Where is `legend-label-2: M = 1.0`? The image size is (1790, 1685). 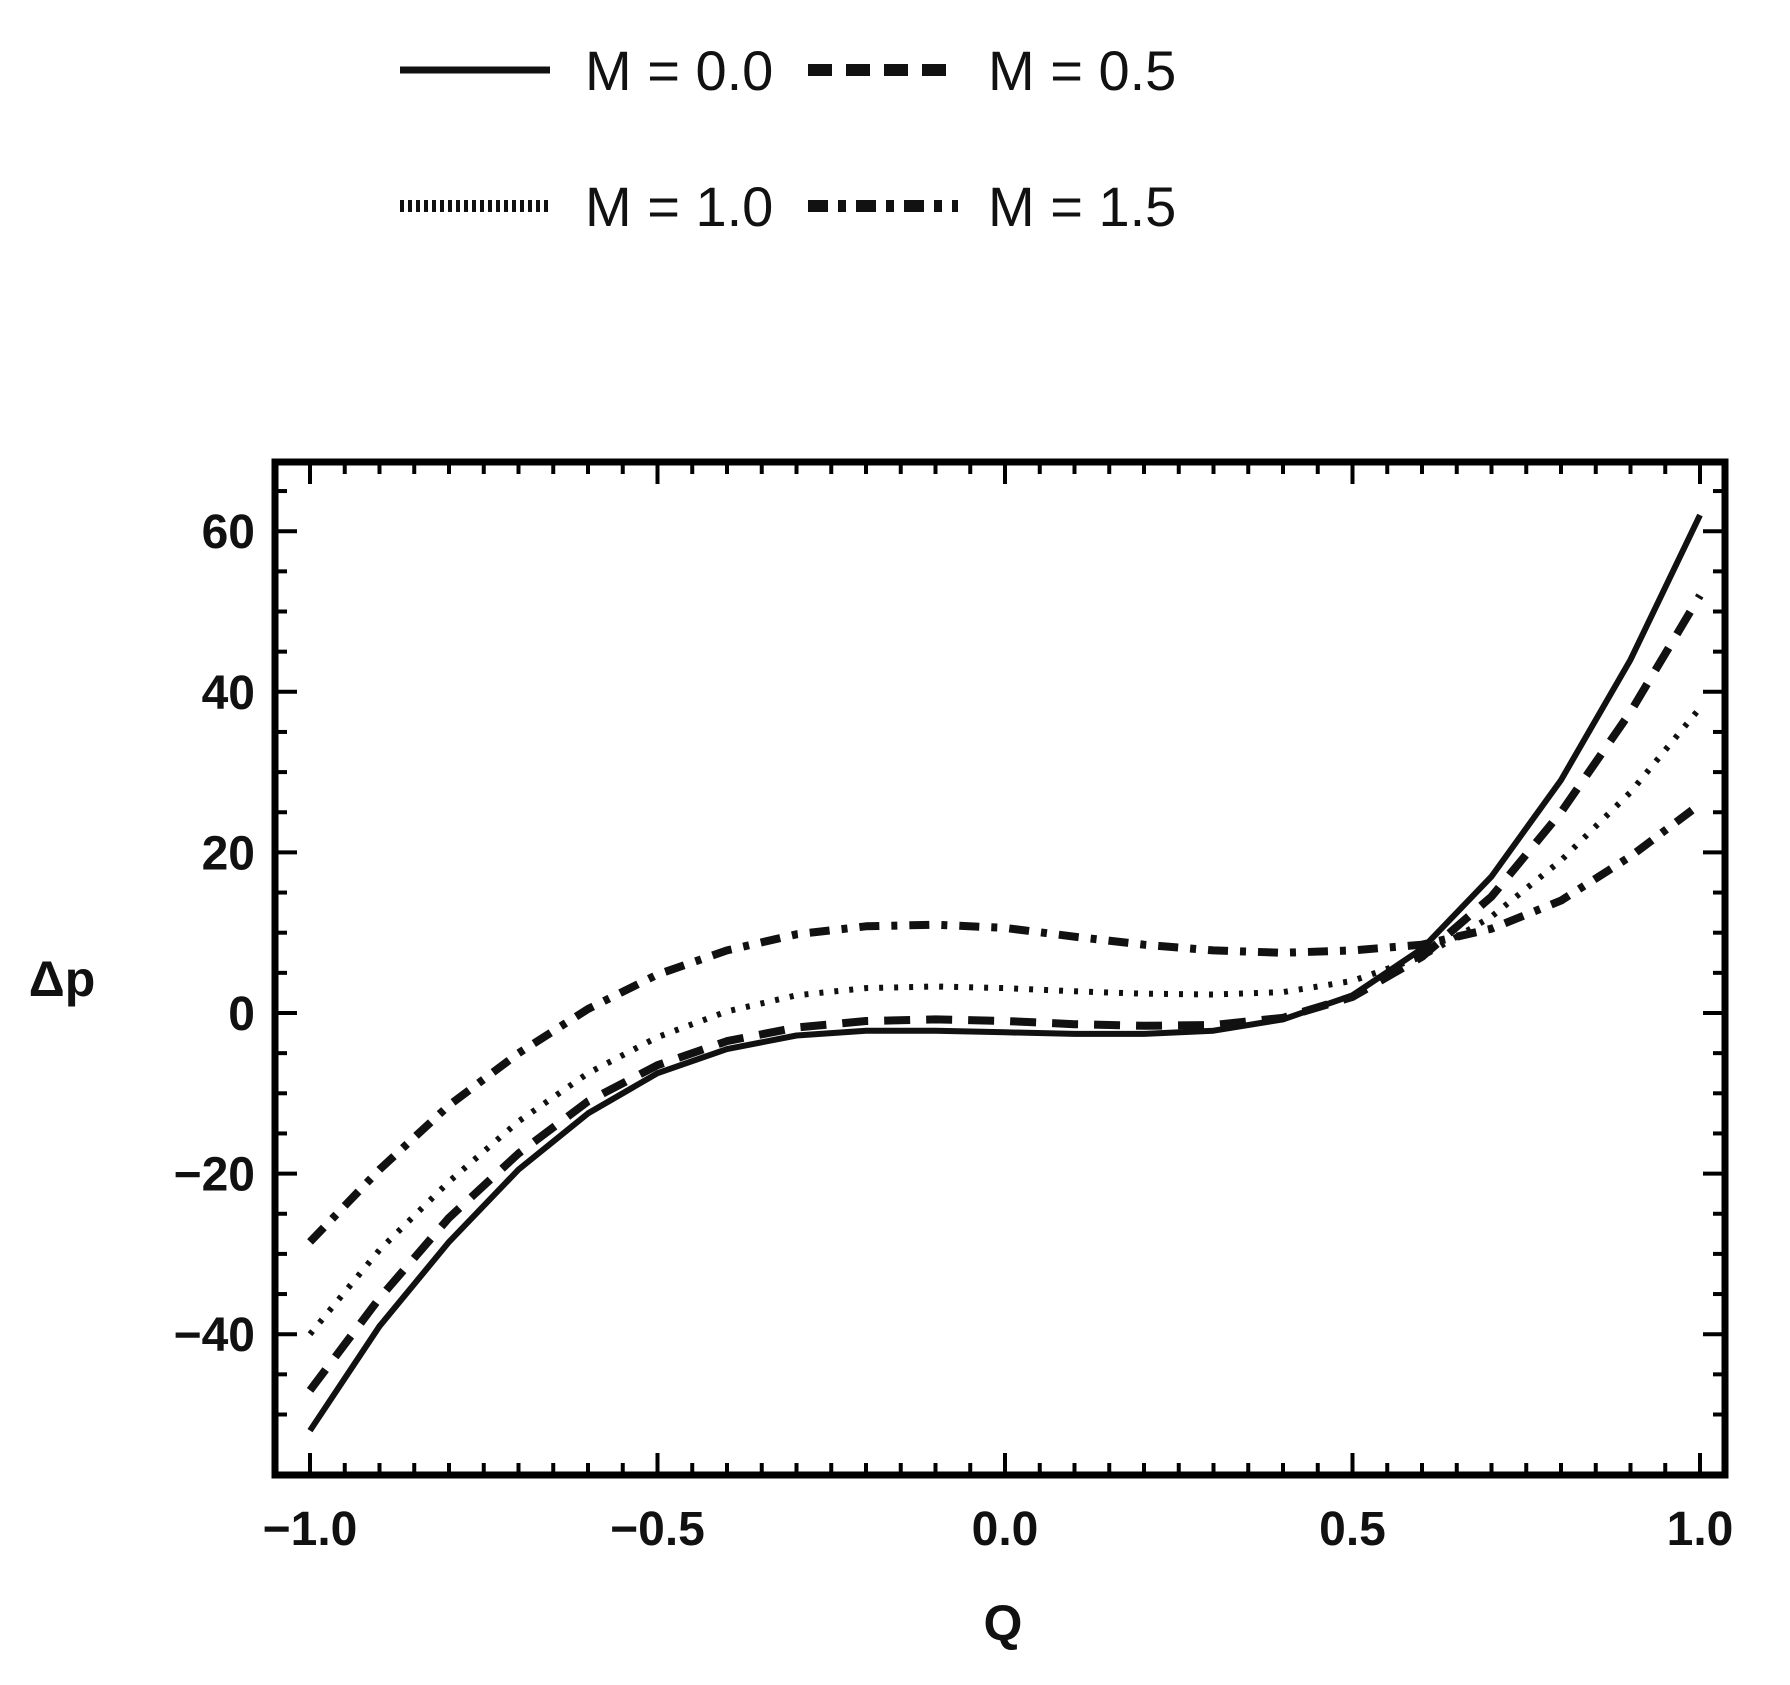 legend-label-2: M = 1.0 is located at coordinates (679, 206).